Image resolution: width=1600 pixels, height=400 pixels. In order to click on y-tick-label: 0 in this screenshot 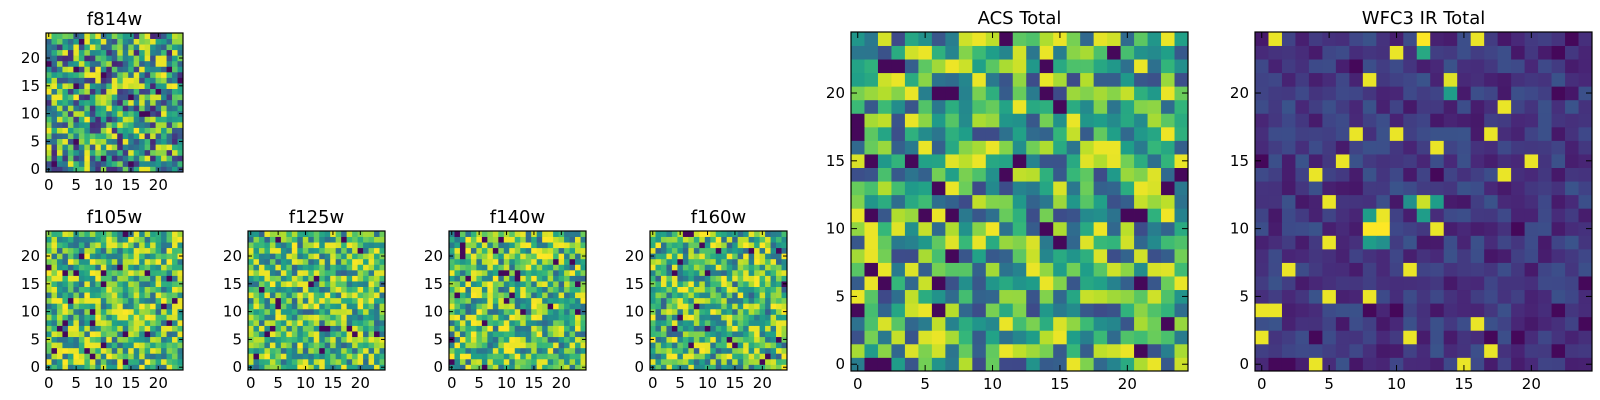, I will do `click(639, 367)`.